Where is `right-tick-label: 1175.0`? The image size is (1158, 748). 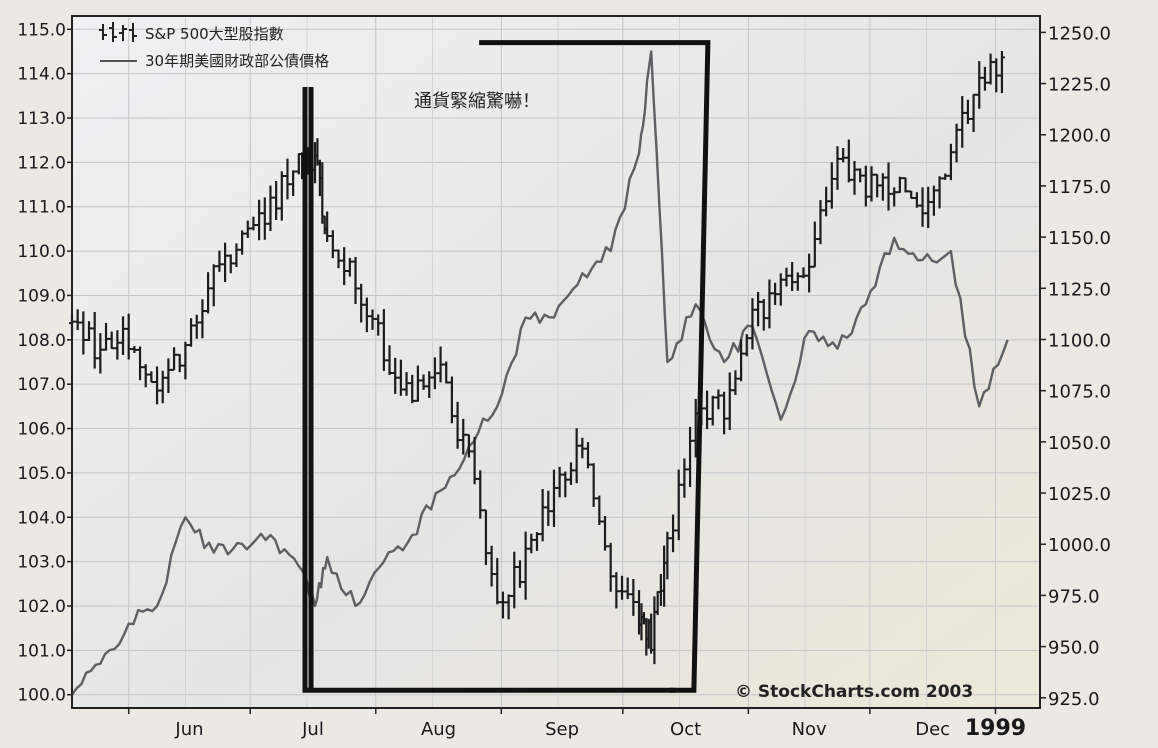 right-tick-label: 1175.0 is located at coordinates (1079, 187).